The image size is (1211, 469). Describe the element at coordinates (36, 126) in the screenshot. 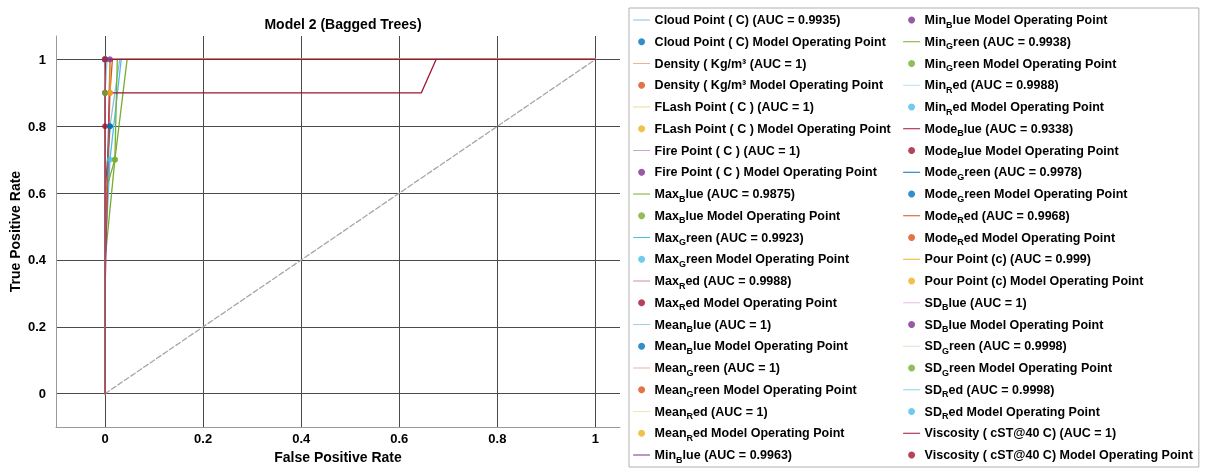

I see `y-tick-label: 0.8` at that location.